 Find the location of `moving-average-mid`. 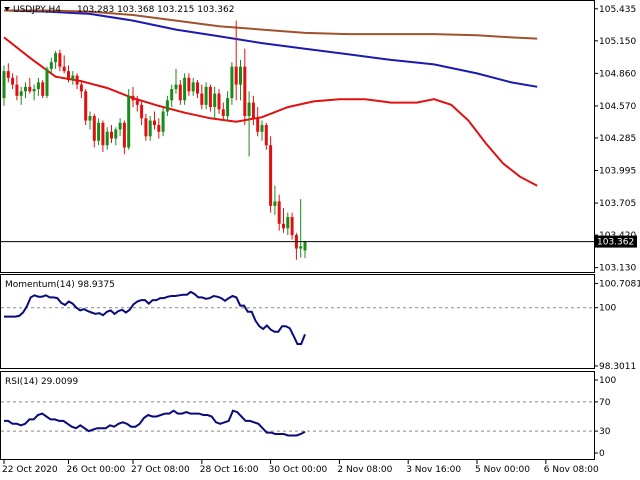

moving-average-mid is located at coordinates (270, 48).